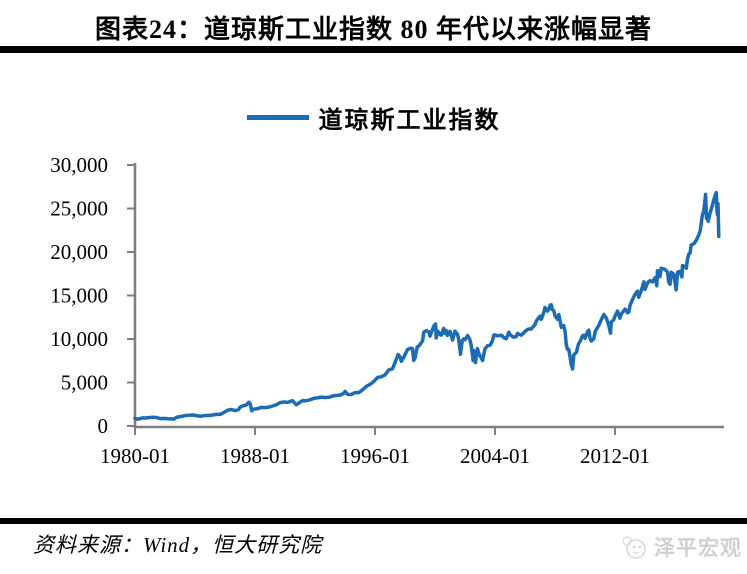  What do you see at coordinates (79, 209) in the screenshot?
I see `y-tick-label: 25,000` at bounding box center [79, 209].